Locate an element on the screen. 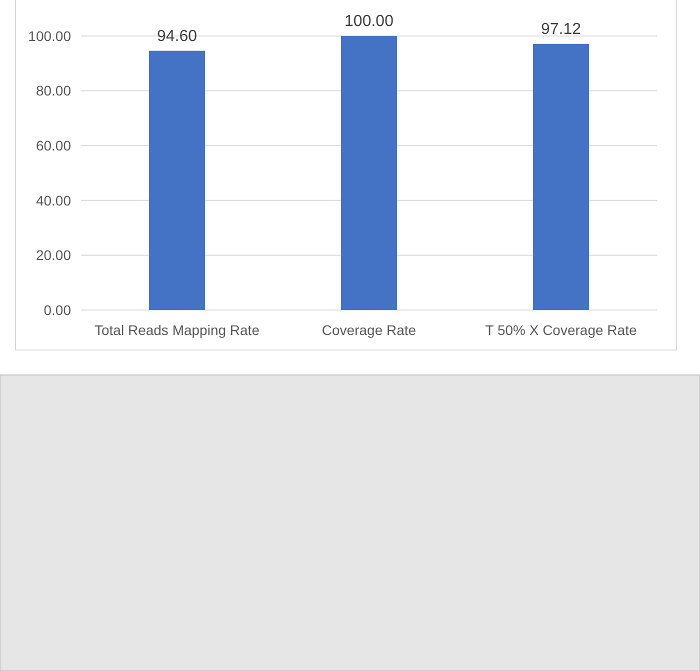 This screenshot has height=671, width=700. y-tick-label: 20.00 is located at coordinates (54, 255).